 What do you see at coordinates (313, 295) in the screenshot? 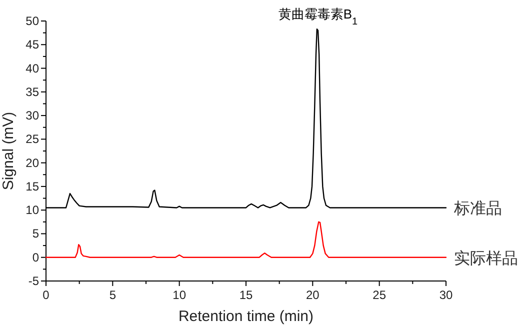
I see `x-tick-label: 20` at bounding box center [313, 295].